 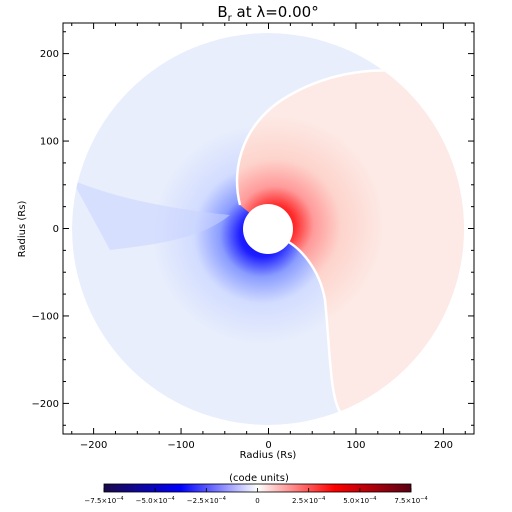 I want to click on current-sheet-lower, so click(x=310, y=324).